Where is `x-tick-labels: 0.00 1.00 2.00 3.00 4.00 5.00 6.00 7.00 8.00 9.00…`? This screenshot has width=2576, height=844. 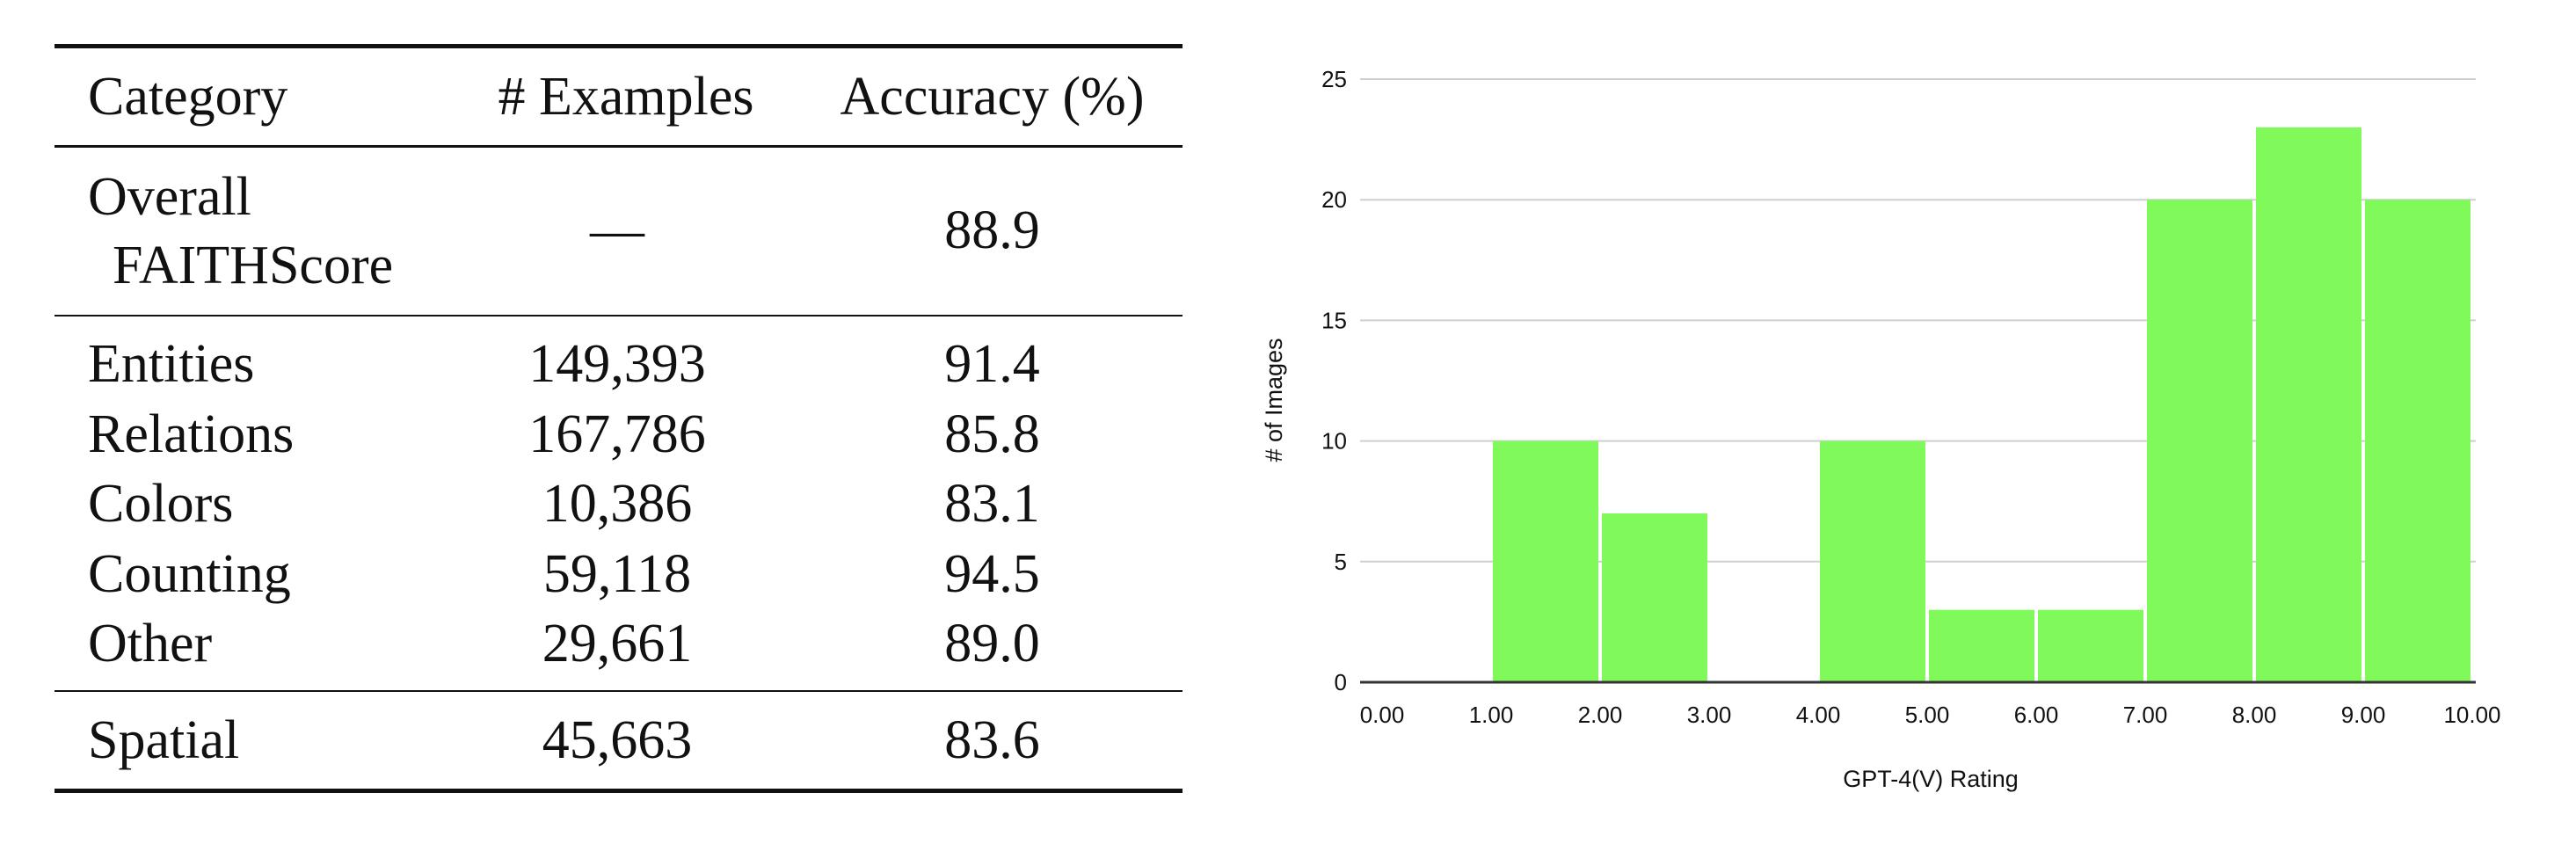
x-tick-labels: 0.00 1.00 2.00 3.00 4.00 5.00 6.00 7.00 8.00 9.00… is located at coordinates (1930, 715).